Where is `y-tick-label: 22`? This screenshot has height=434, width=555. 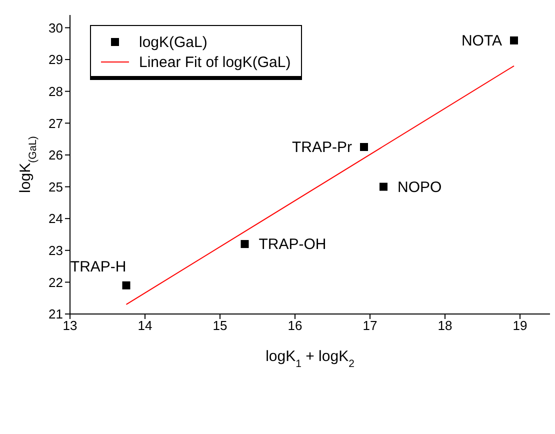
y-tick-label: 22 is located at coordinates (55, 282).